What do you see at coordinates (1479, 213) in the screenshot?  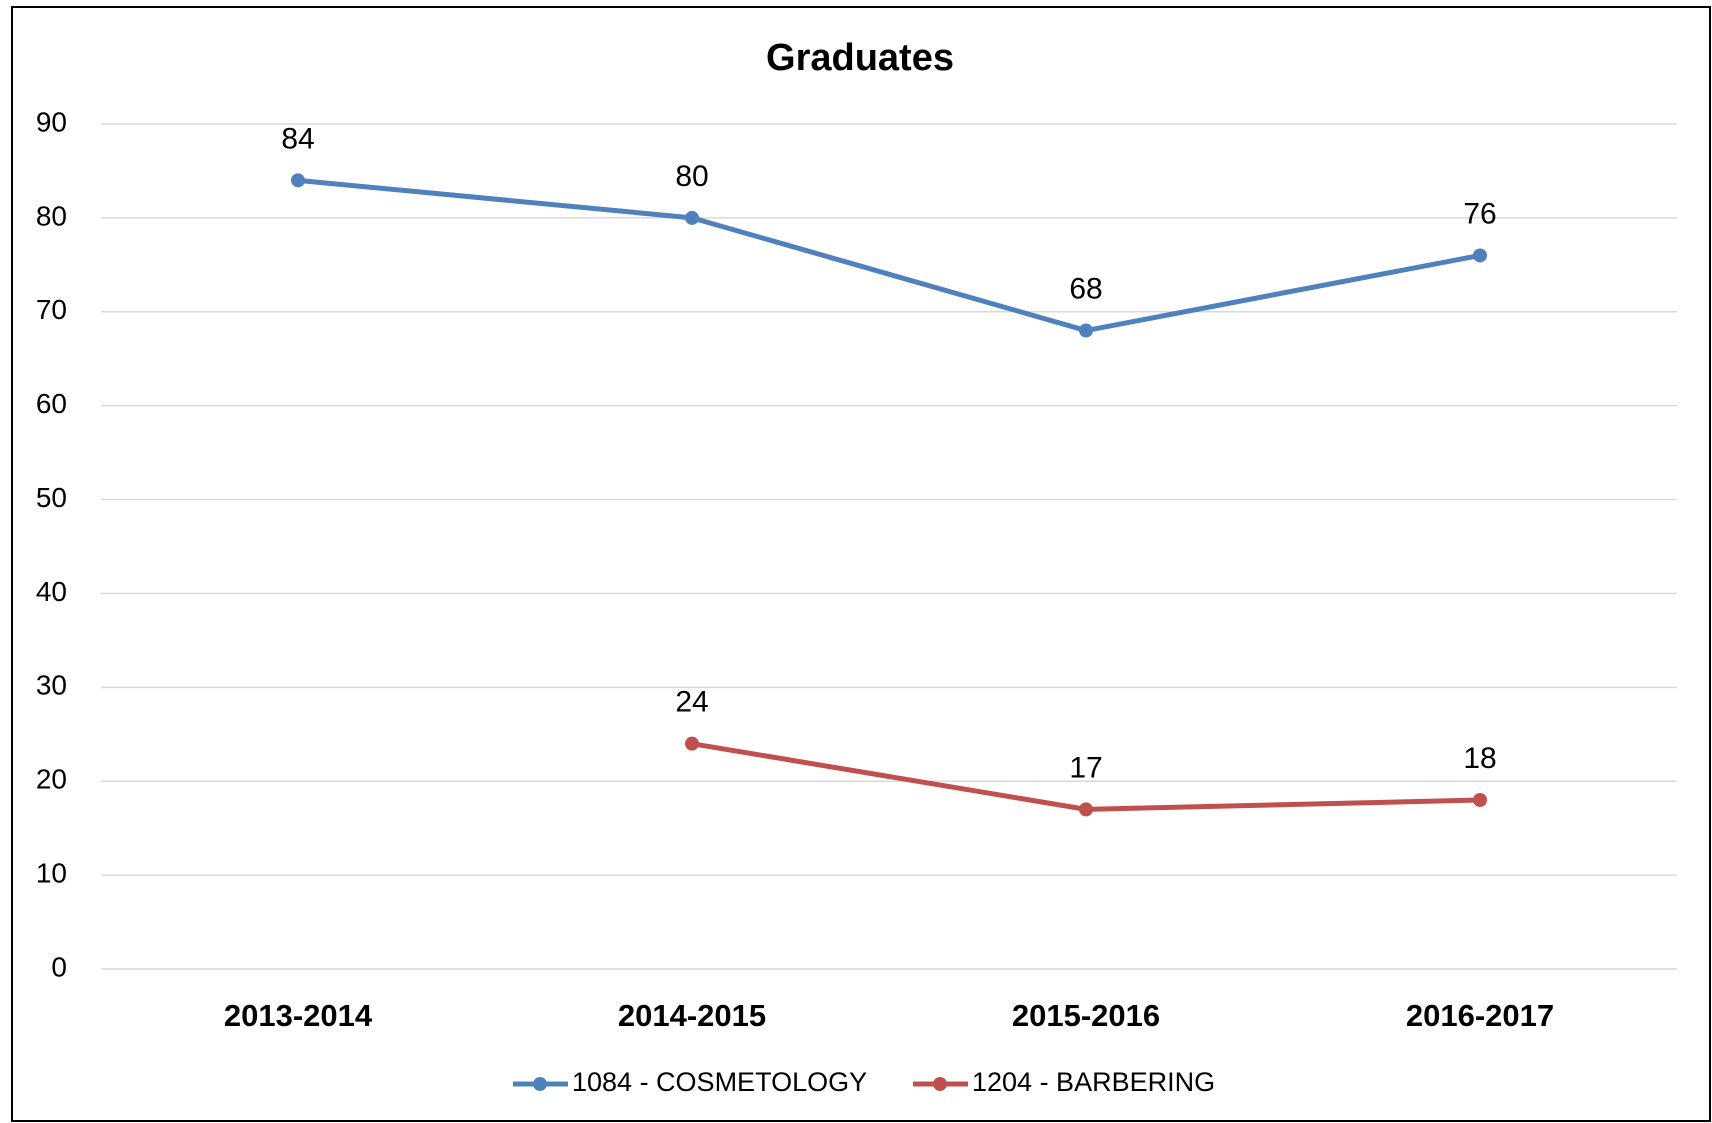 I see `data-label: 76` at bounding box center [1479, 213].